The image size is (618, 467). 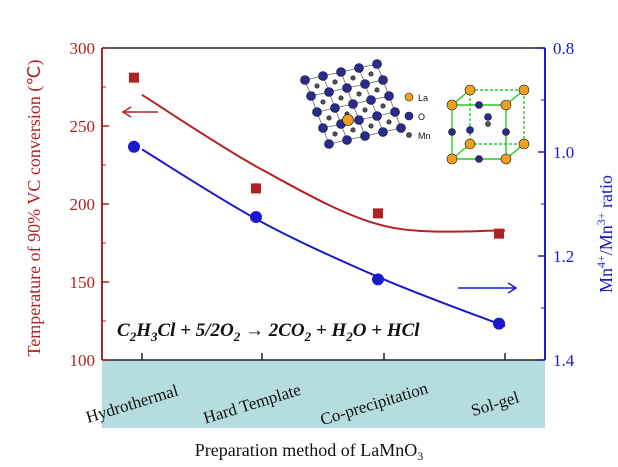 I want to click on left-tick-label: 100, so click(x=83, y=360).